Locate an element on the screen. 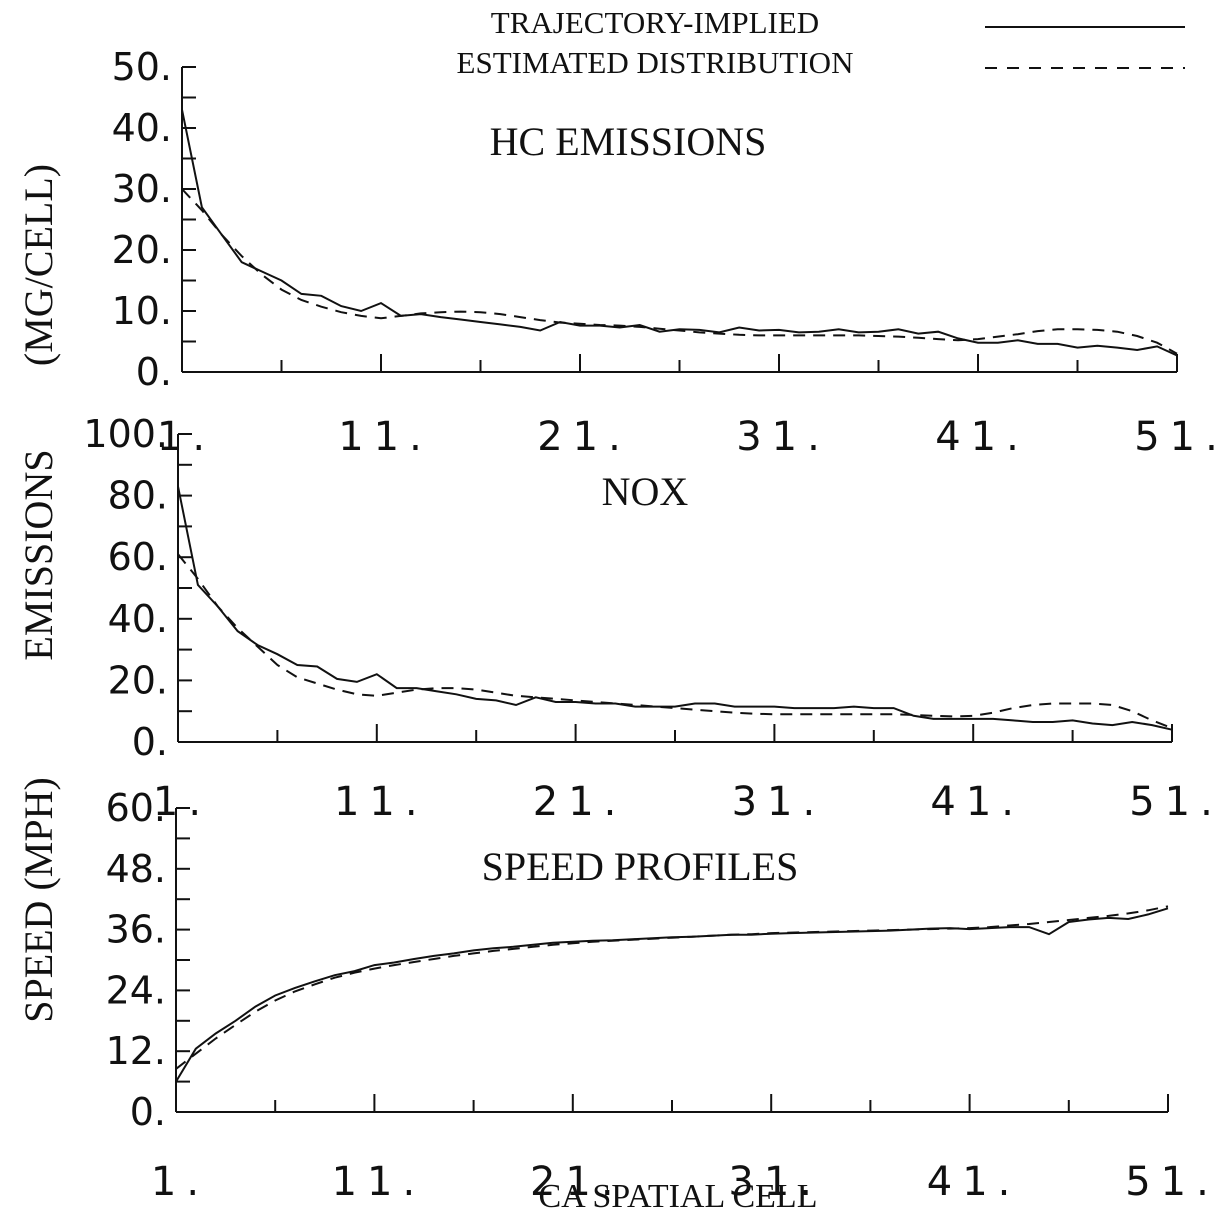 The width and height of the screenshot is (1229, 1216). ylabel-middle: EMISSIONS is located at coordinates (38, 554).